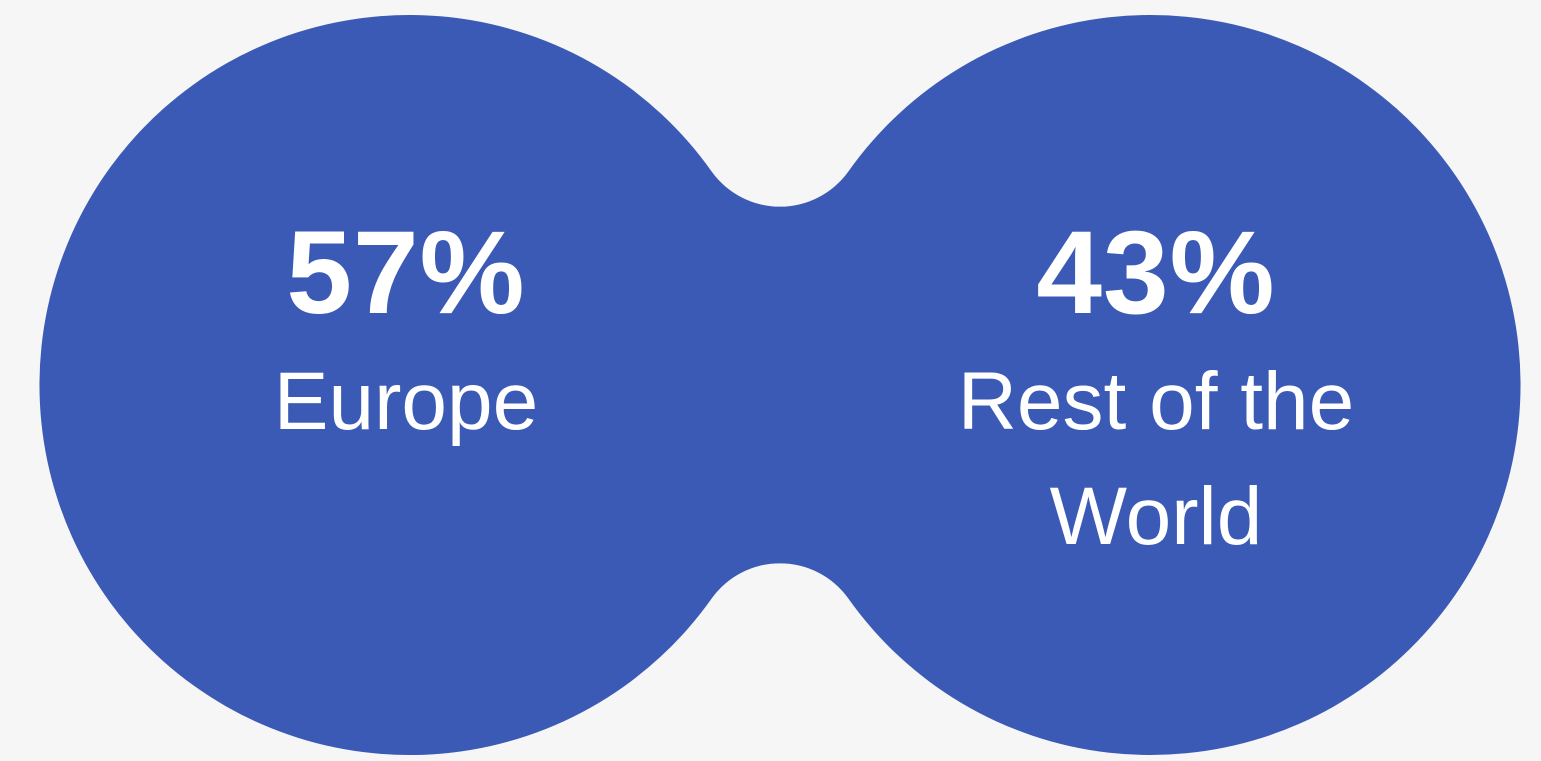 The image size is (1541, 761). I want to click on stat-label: Rest of the World, so click(1156, 459).